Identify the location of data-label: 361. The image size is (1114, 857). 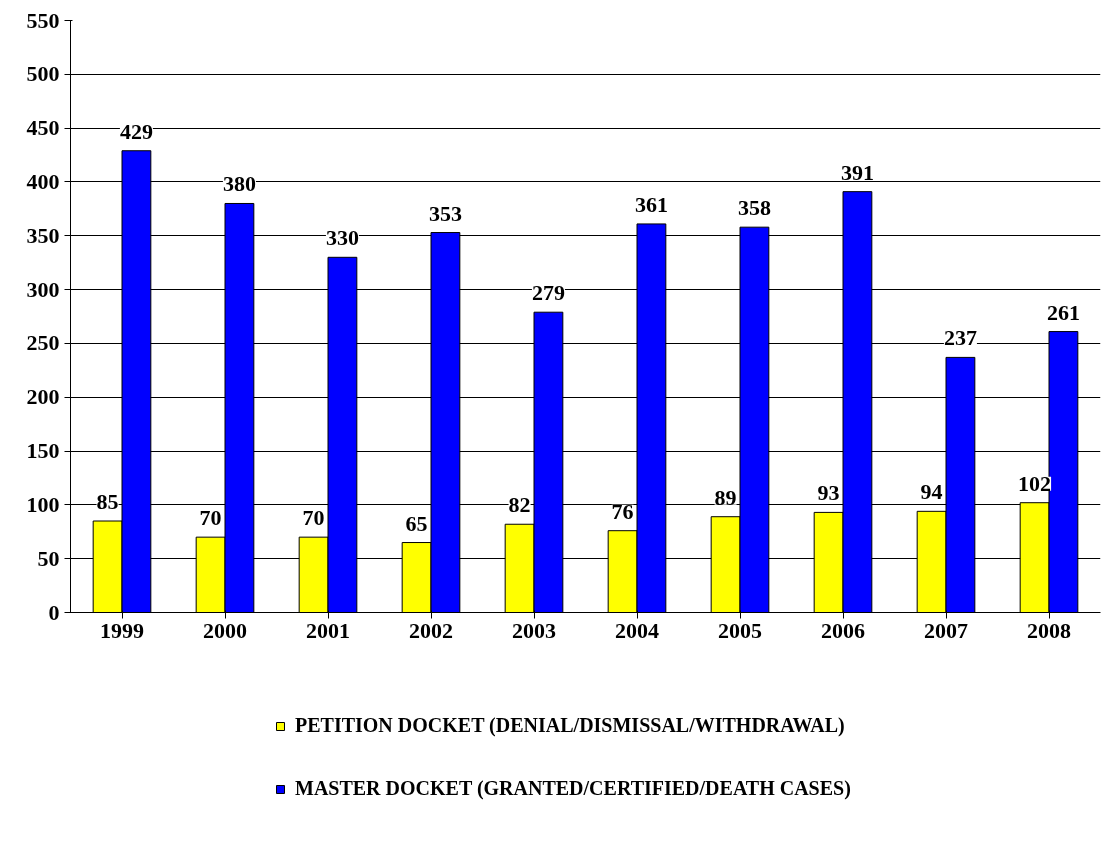
(651, 204).